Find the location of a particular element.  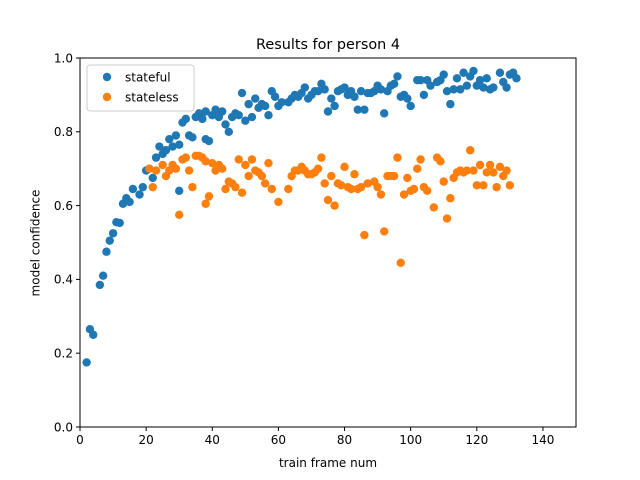

x-tick-label: 120 is located at coordinates (476, 440).